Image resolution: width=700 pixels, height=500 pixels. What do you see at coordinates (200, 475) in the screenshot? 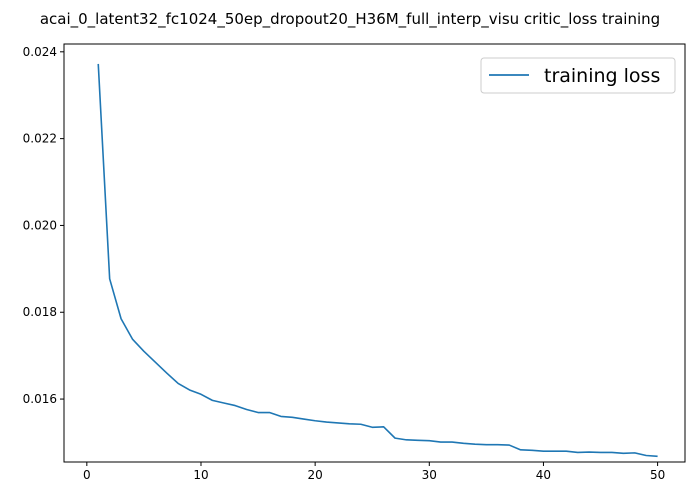
I see `x-tick-label: 10` at bounding box center [200, 475].